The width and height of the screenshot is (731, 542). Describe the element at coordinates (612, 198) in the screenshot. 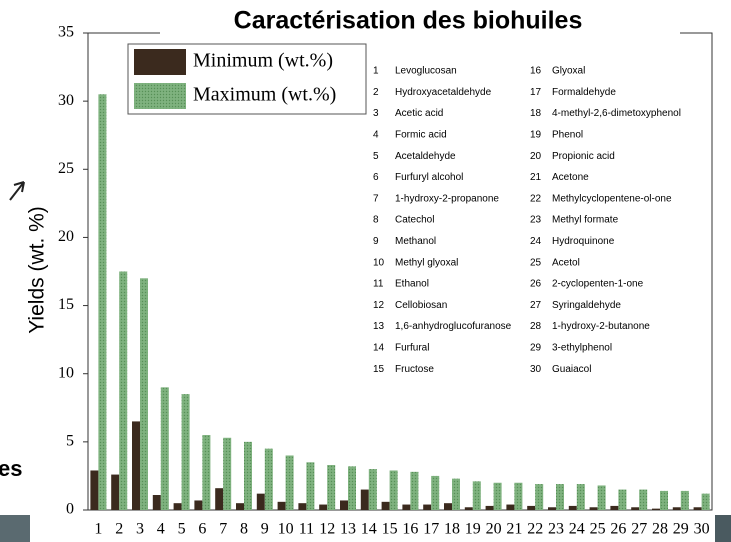

I see `compound-name: Methylcyclopentene-ol-one` at that location.